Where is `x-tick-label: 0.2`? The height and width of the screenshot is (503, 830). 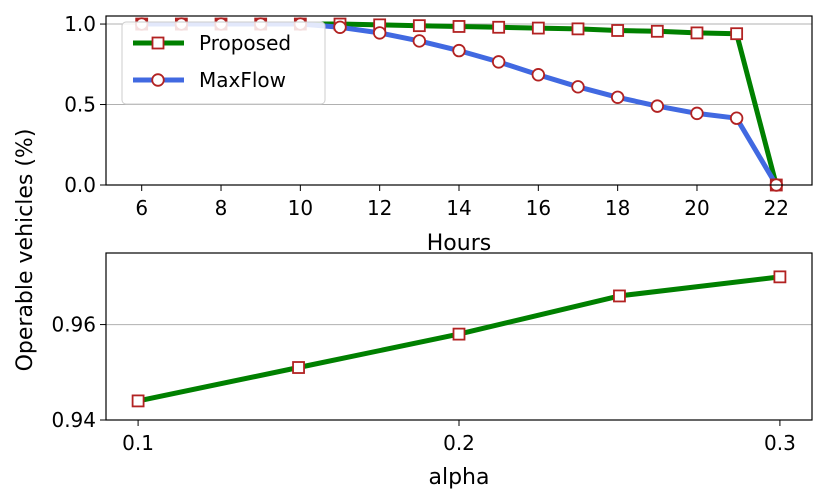
x-tick-label: 0.2 is located at coordinates (459, 443).